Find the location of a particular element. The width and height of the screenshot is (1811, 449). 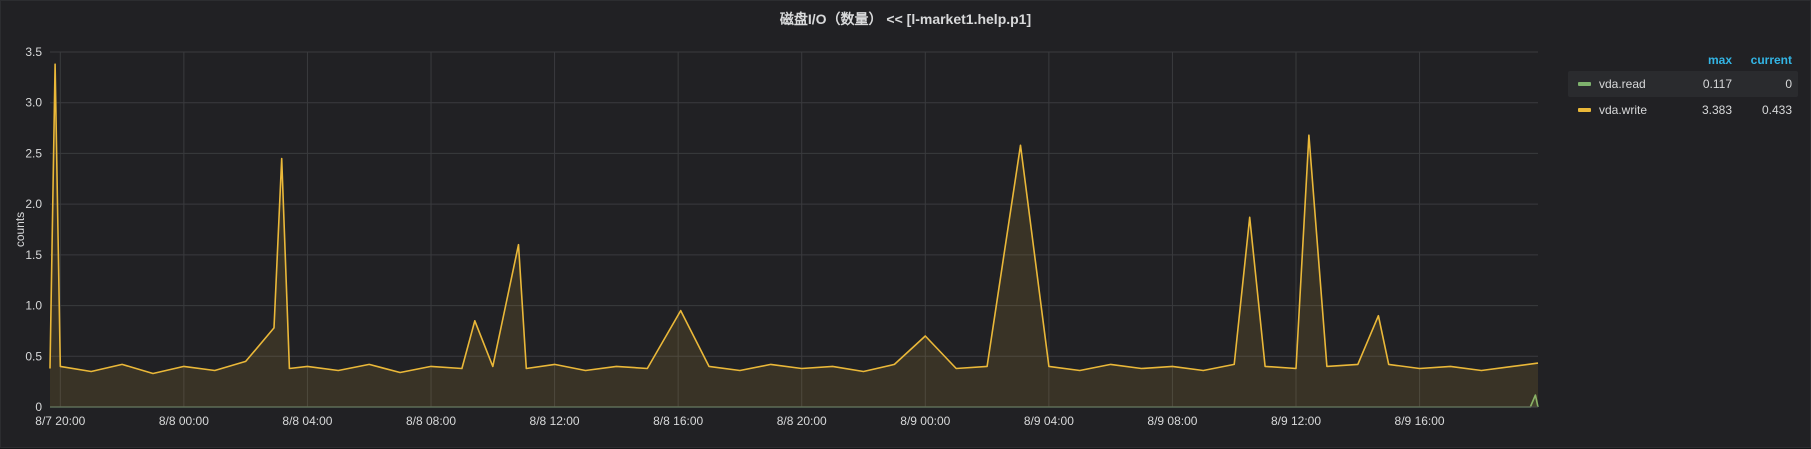

x-tick-label: 8/8 20:00 is located at coordinates (802, 421).